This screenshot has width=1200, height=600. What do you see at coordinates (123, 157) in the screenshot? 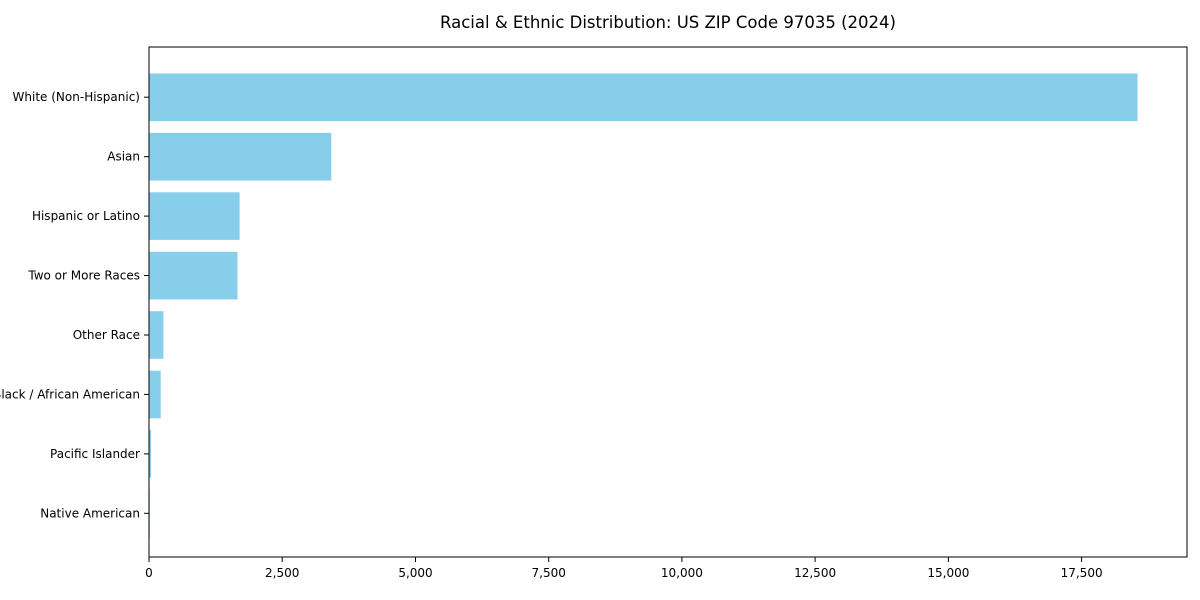
I see `y-tick-label: Asian` at bounding box center [123, 157].